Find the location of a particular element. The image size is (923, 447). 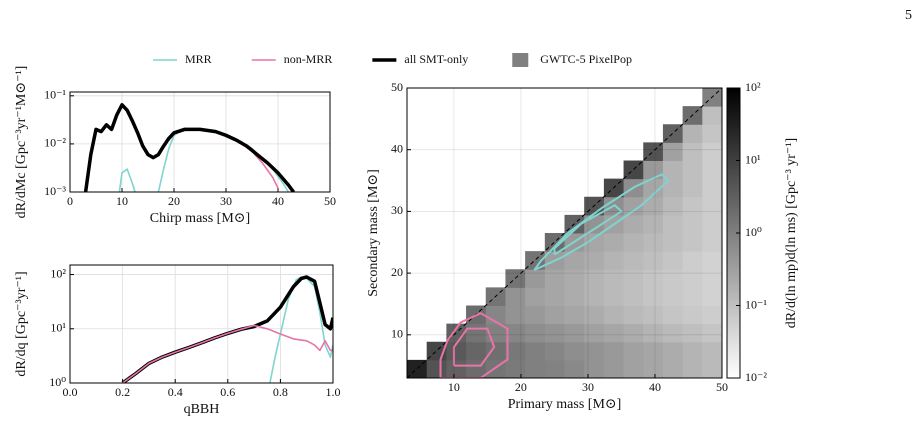

y-axis-label: Secondary mass [M⊙] is located at coordinates (373, 233).